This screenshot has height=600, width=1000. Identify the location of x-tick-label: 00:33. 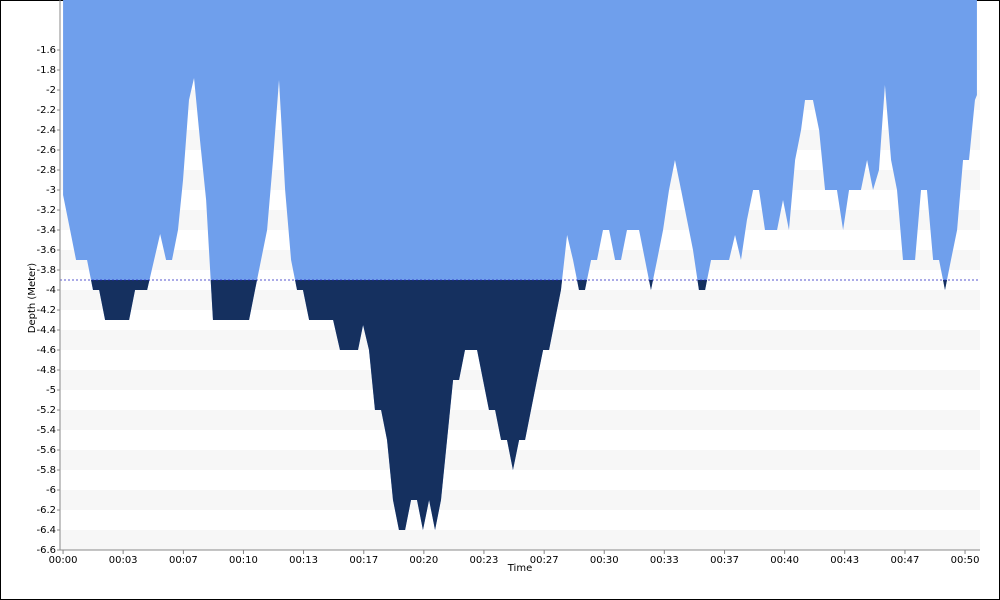
(664, 560).